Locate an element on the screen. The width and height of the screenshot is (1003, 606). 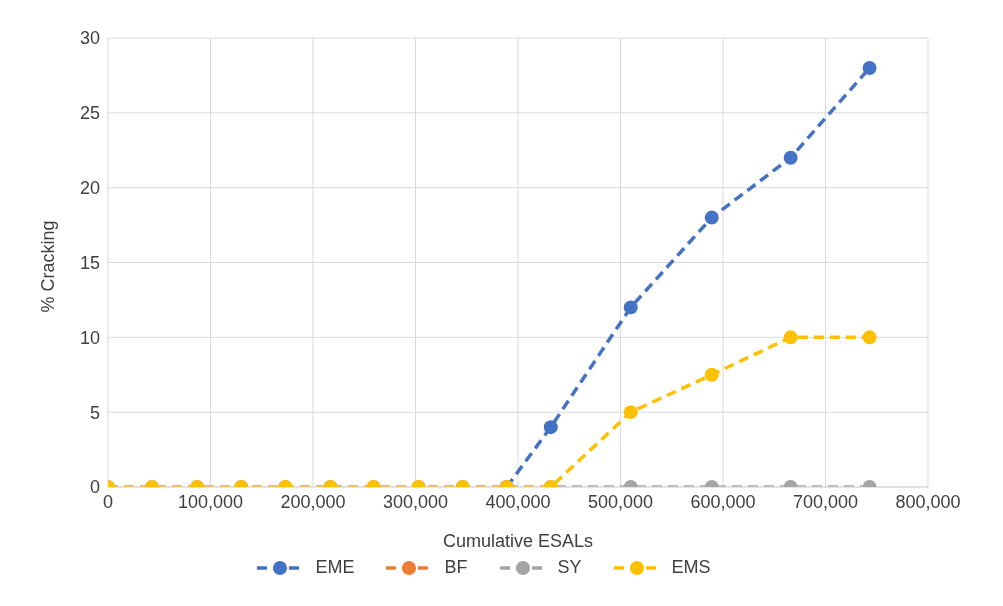
x-tick-label: 800,000 is located at coordinates (928, 501).